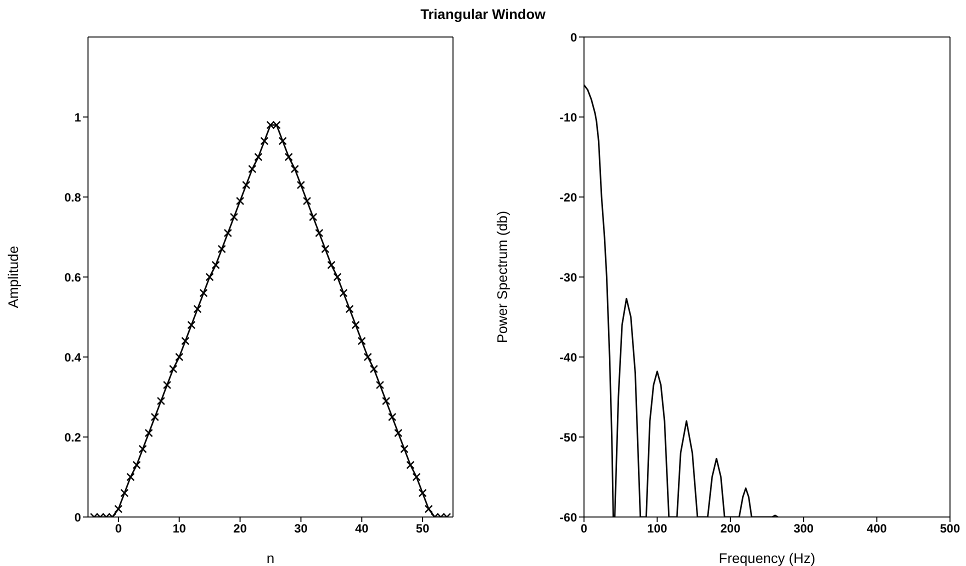 This screenshot has width=966, height=566. What do you see at coordinates (569, 117) in the screenshot?
I see `y-tick-label: -10` at bounding box center [569, 117].